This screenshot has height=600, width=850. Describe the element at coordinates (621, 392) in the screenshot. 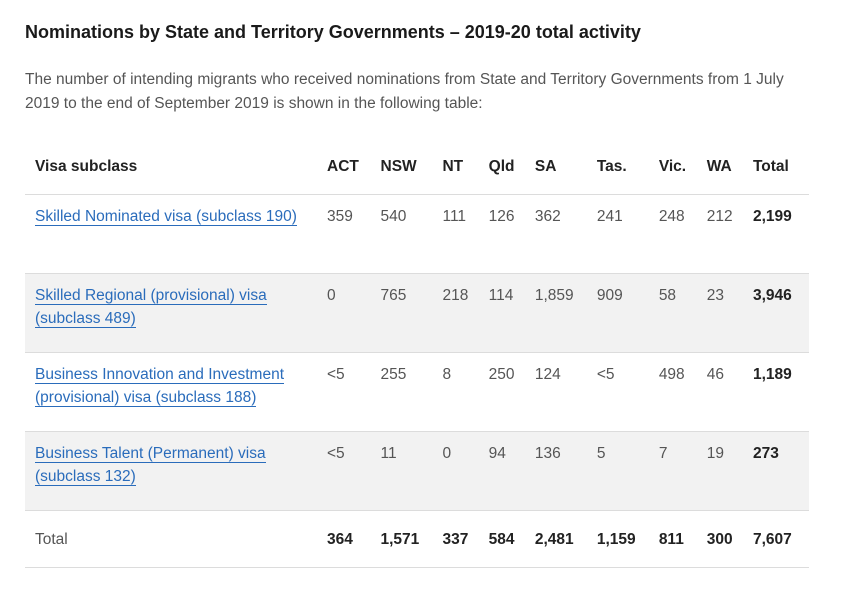

I see `tas-cell: <5` at that location.